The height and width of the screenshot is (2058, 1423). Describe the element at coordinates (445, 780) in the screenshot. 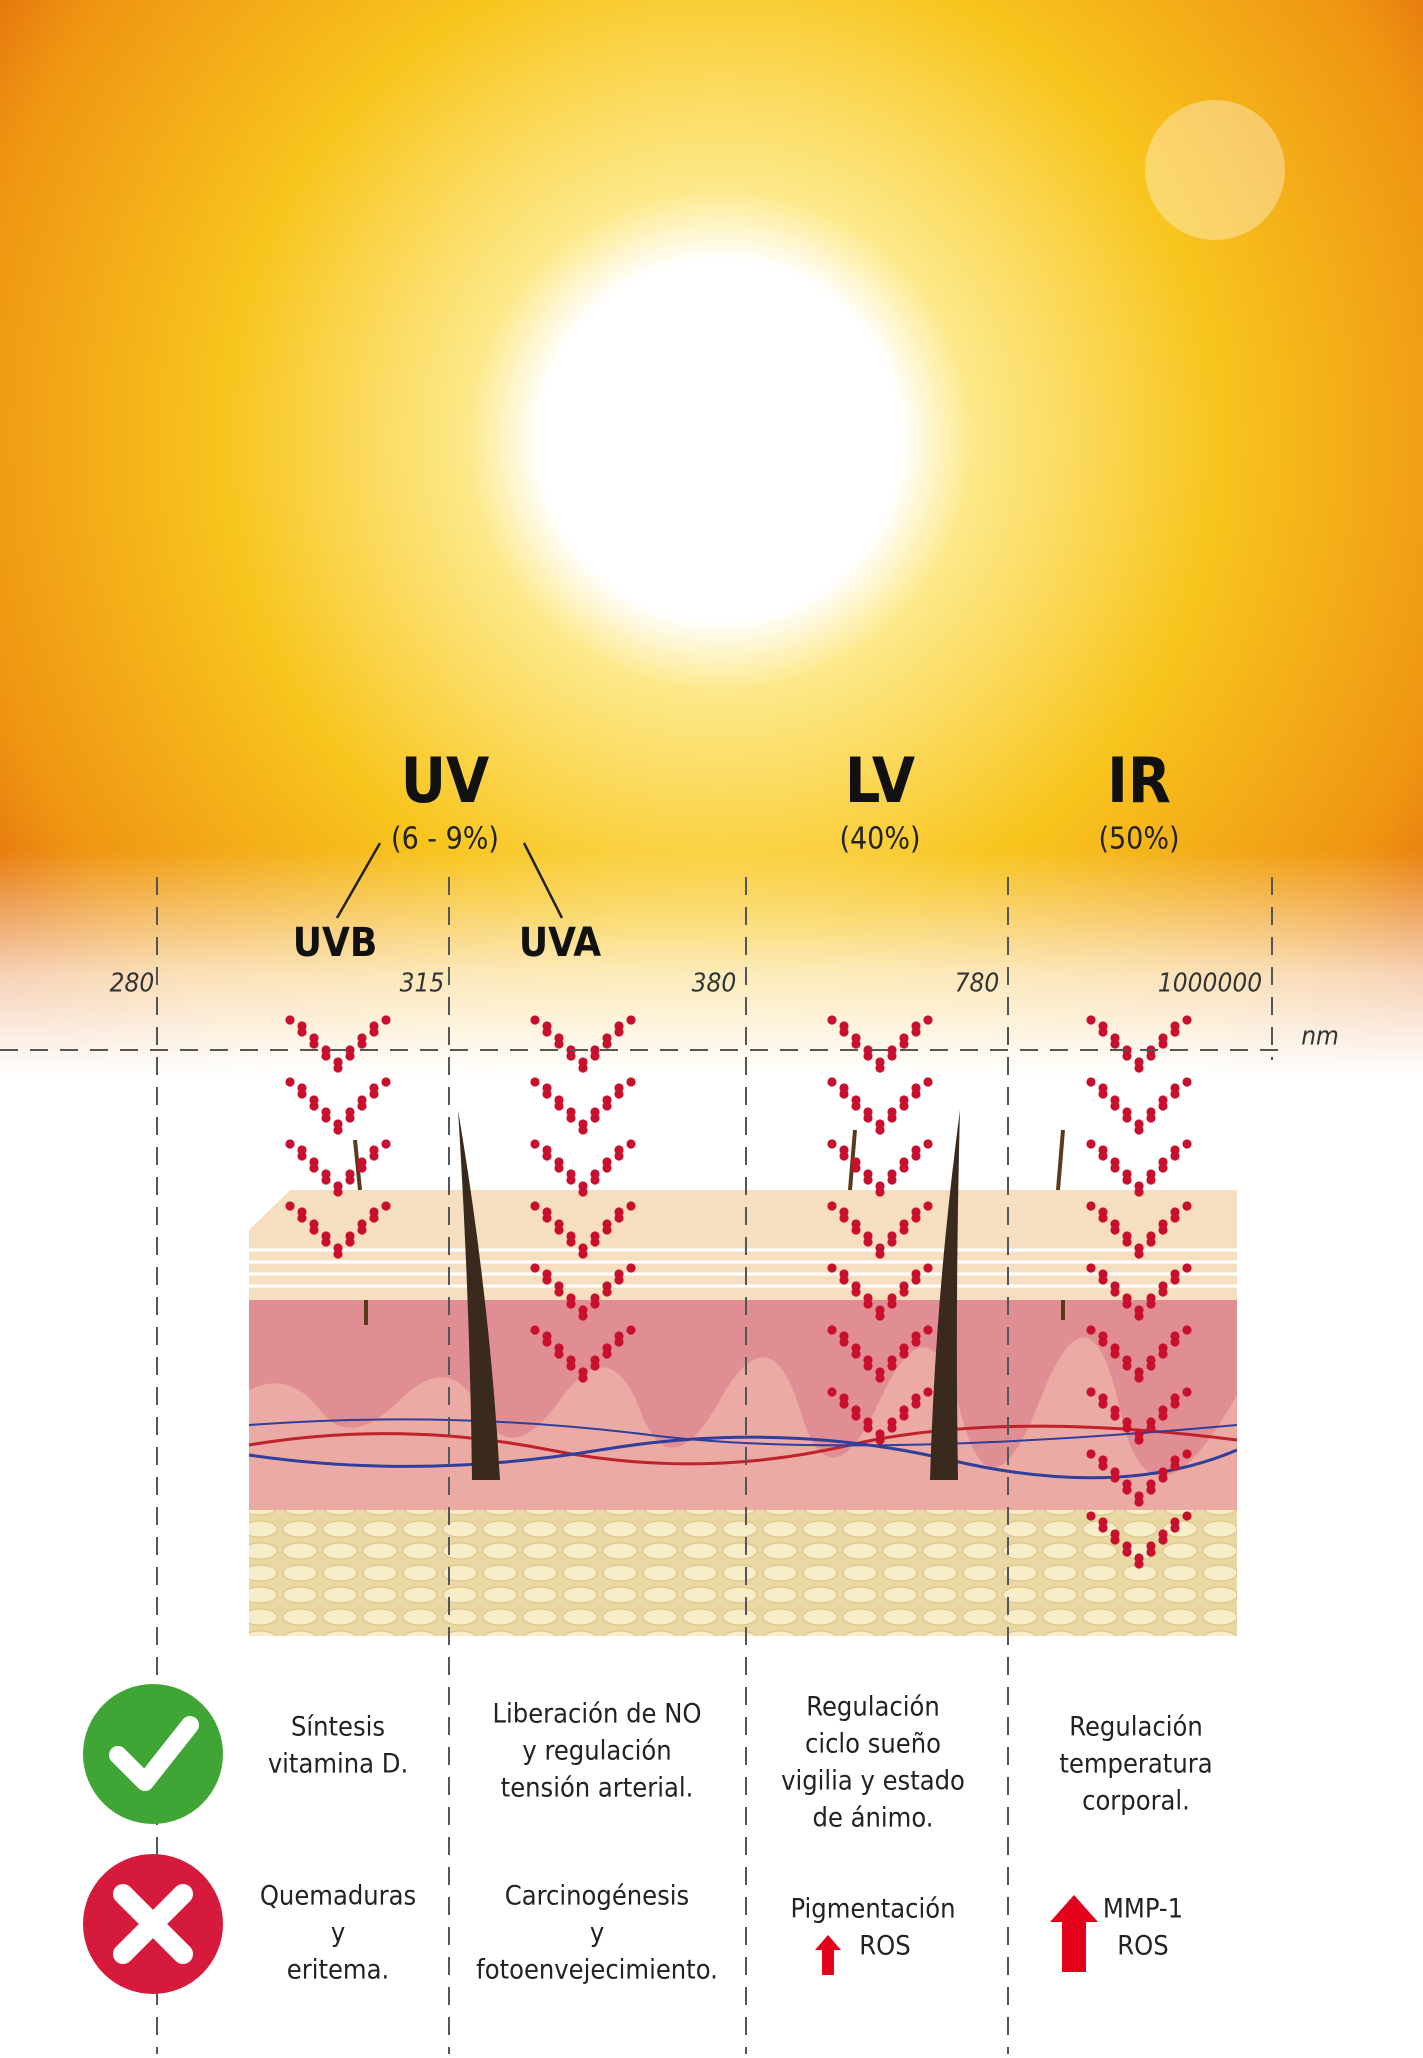

I see `band-label: UV` at that location.